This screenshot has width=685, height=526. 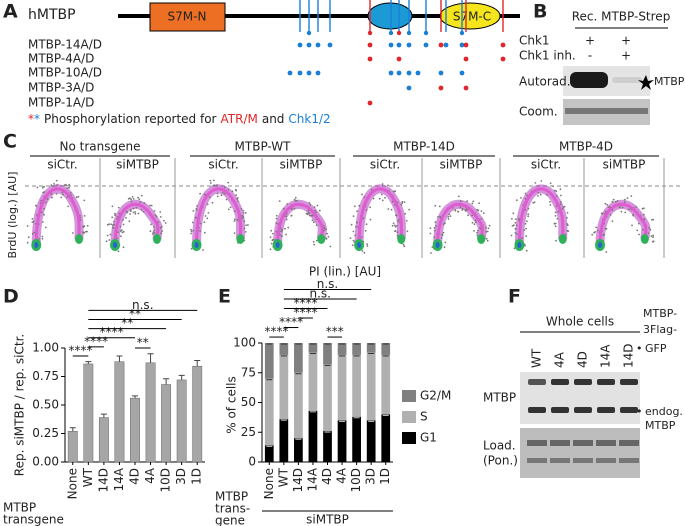 I want to click on domain, so click(x=390, y=16).